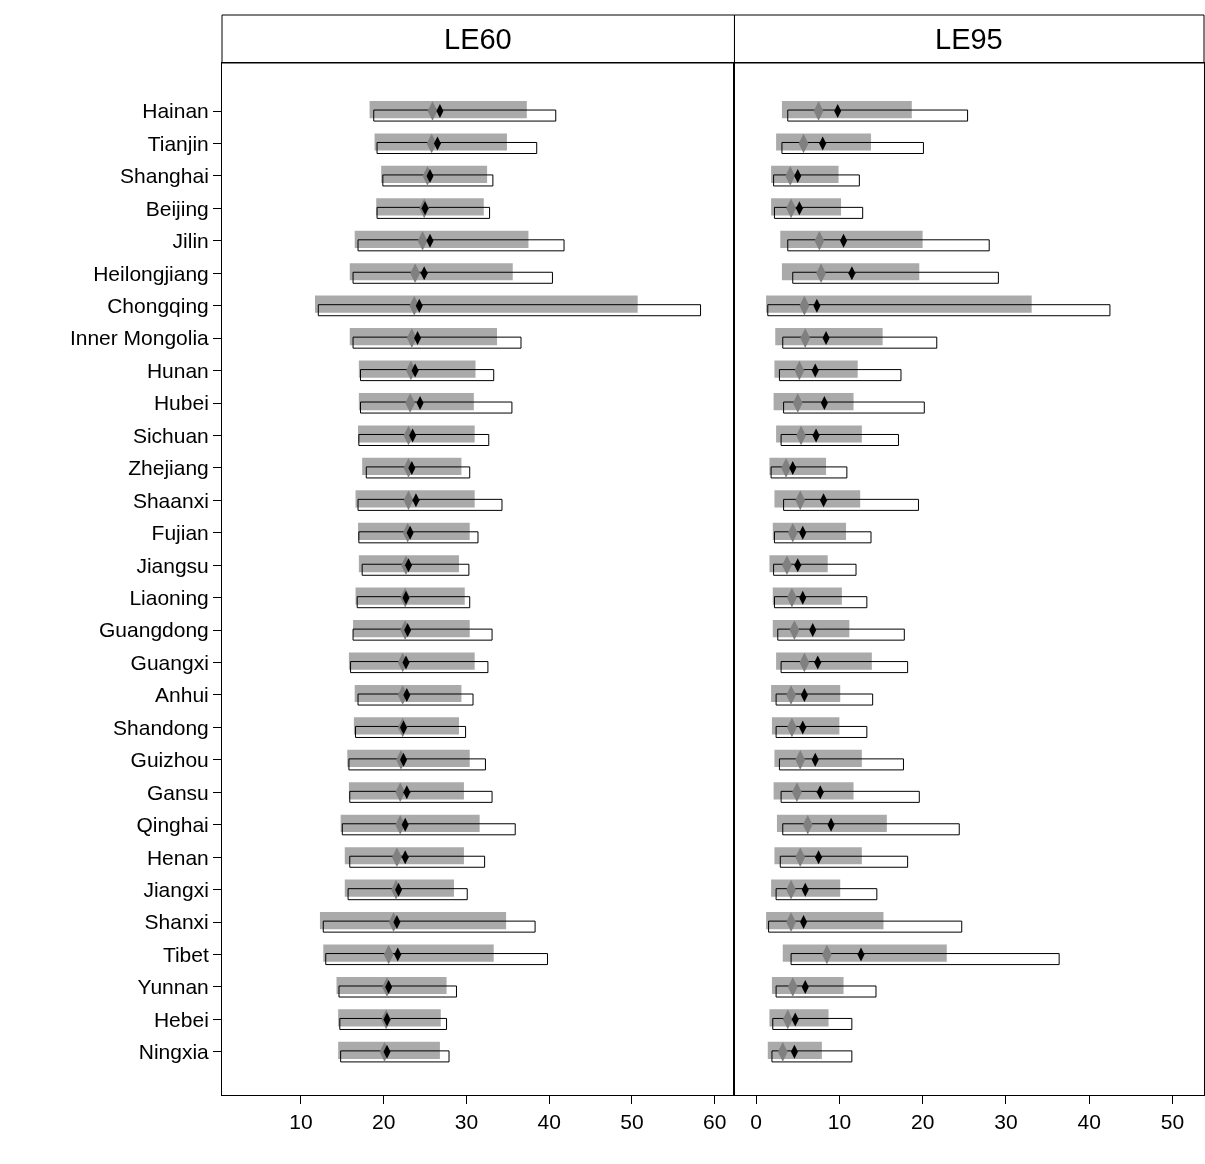 The width and height of the screenshot is (1205, 1164). What do you see at coordinates (185, 954) in the screenshot?
I see `y-tick-label: Tibet` at bounding box center [185, 954].